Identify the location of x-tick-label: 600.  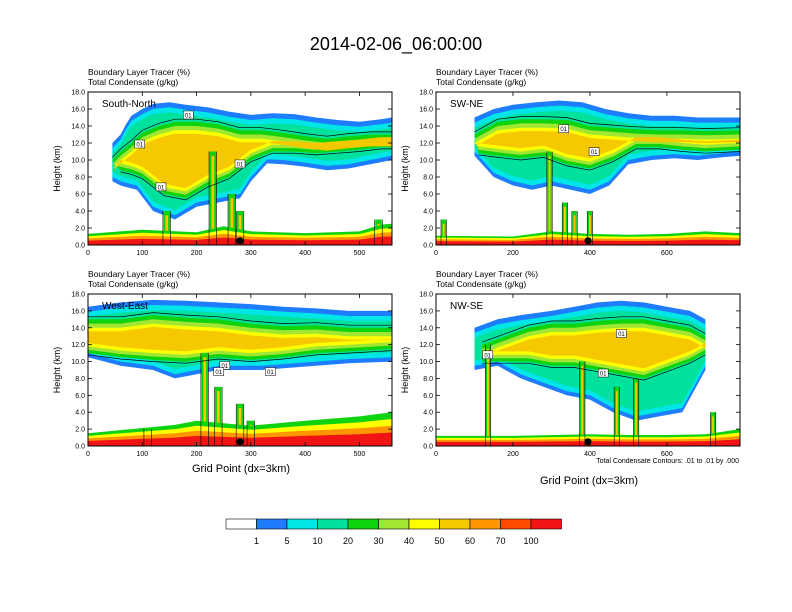
(667, 253).